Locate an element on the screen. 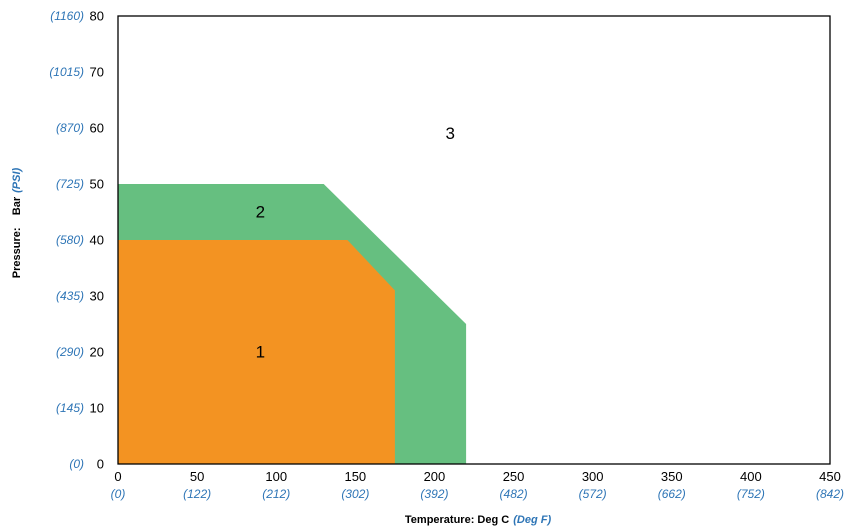  x-tick-label: 350 is located at coordinates (672, 476).